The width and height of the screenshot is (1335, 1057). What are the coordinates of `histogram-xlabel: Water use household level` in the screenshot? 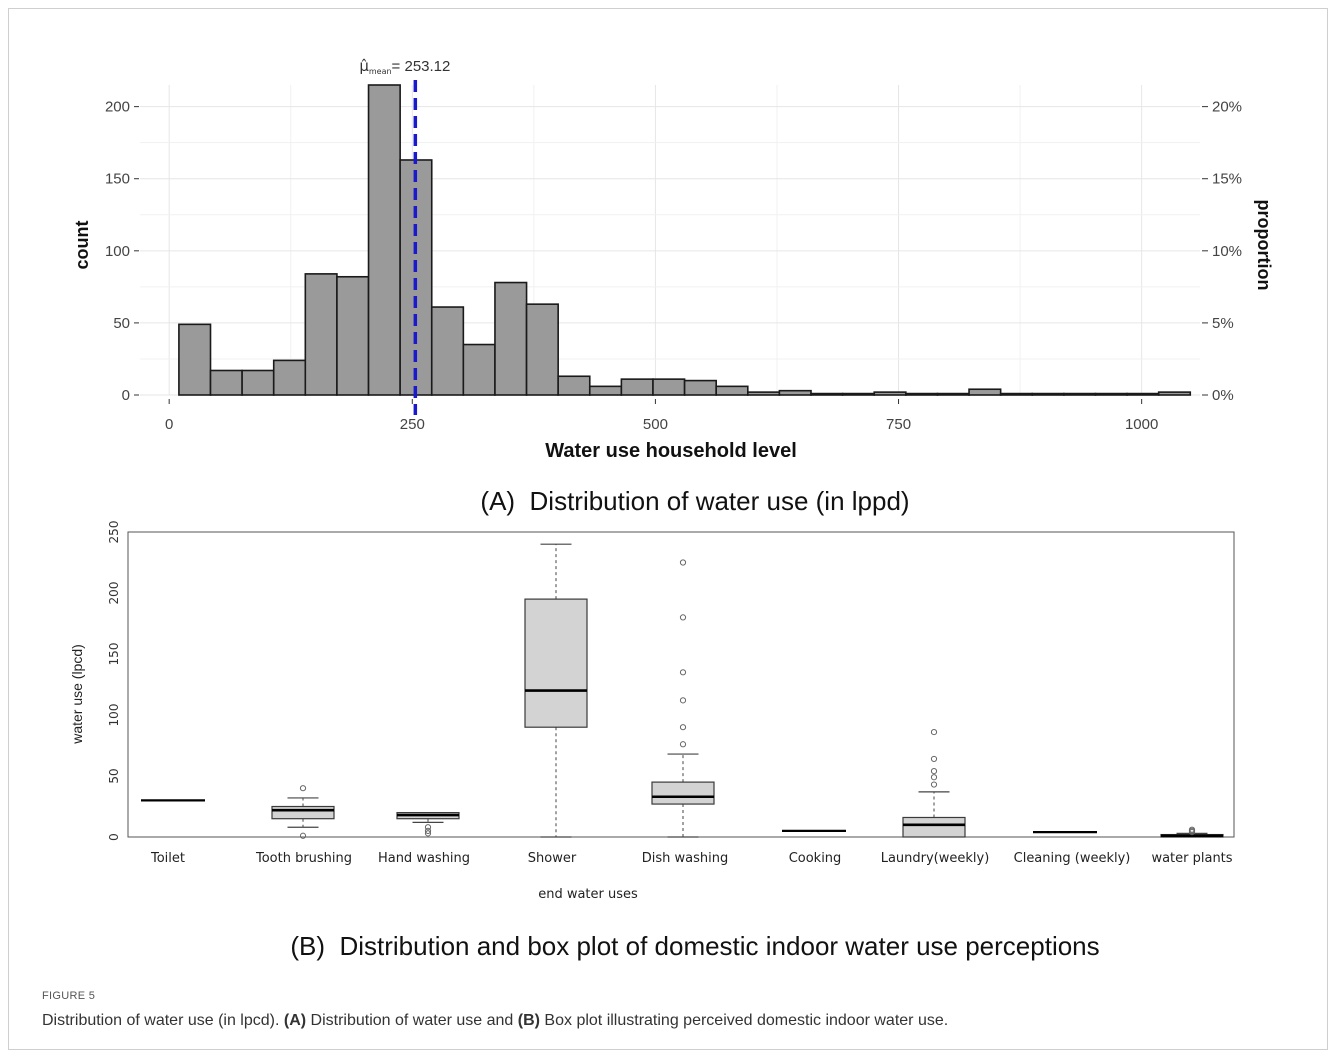 It's located at (671, 451).